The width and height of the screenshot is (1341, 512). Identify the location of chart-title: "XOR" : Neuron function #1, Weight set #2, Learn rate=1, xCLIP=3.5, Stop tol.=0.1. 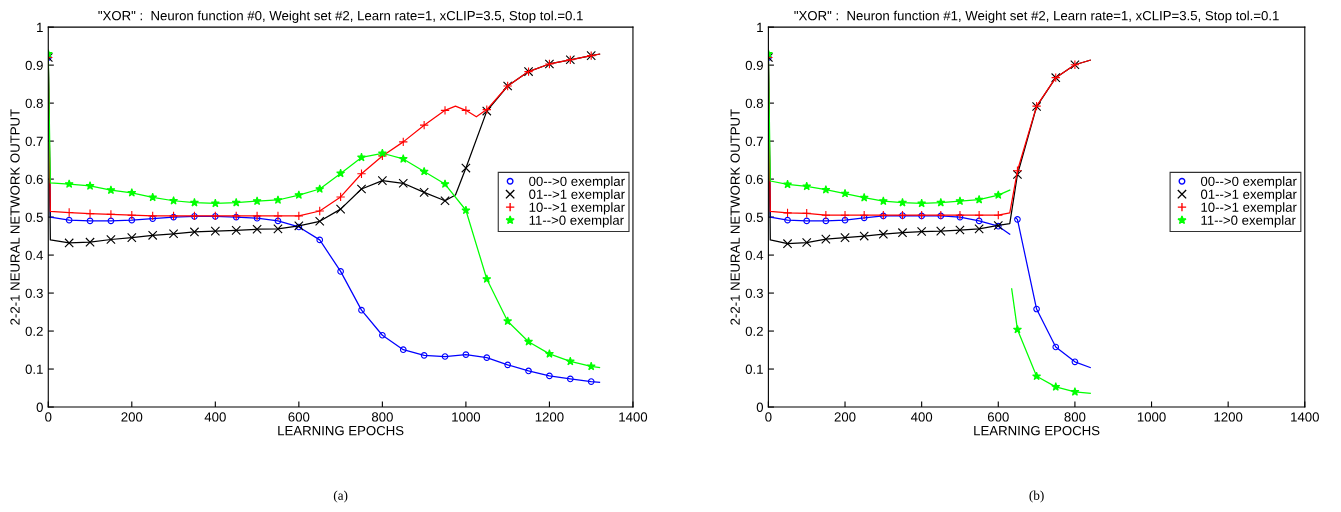
(1036, 16).